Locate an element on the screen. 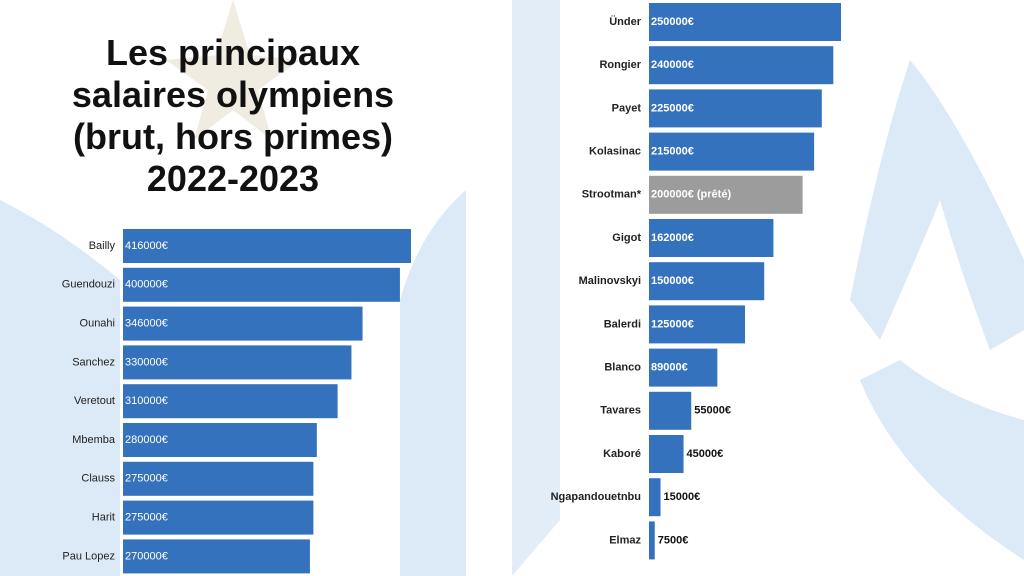 Image resolution: width=1024 pixels, height=576 pixels. category-label: Gigot is located at coordinates (626, 238).